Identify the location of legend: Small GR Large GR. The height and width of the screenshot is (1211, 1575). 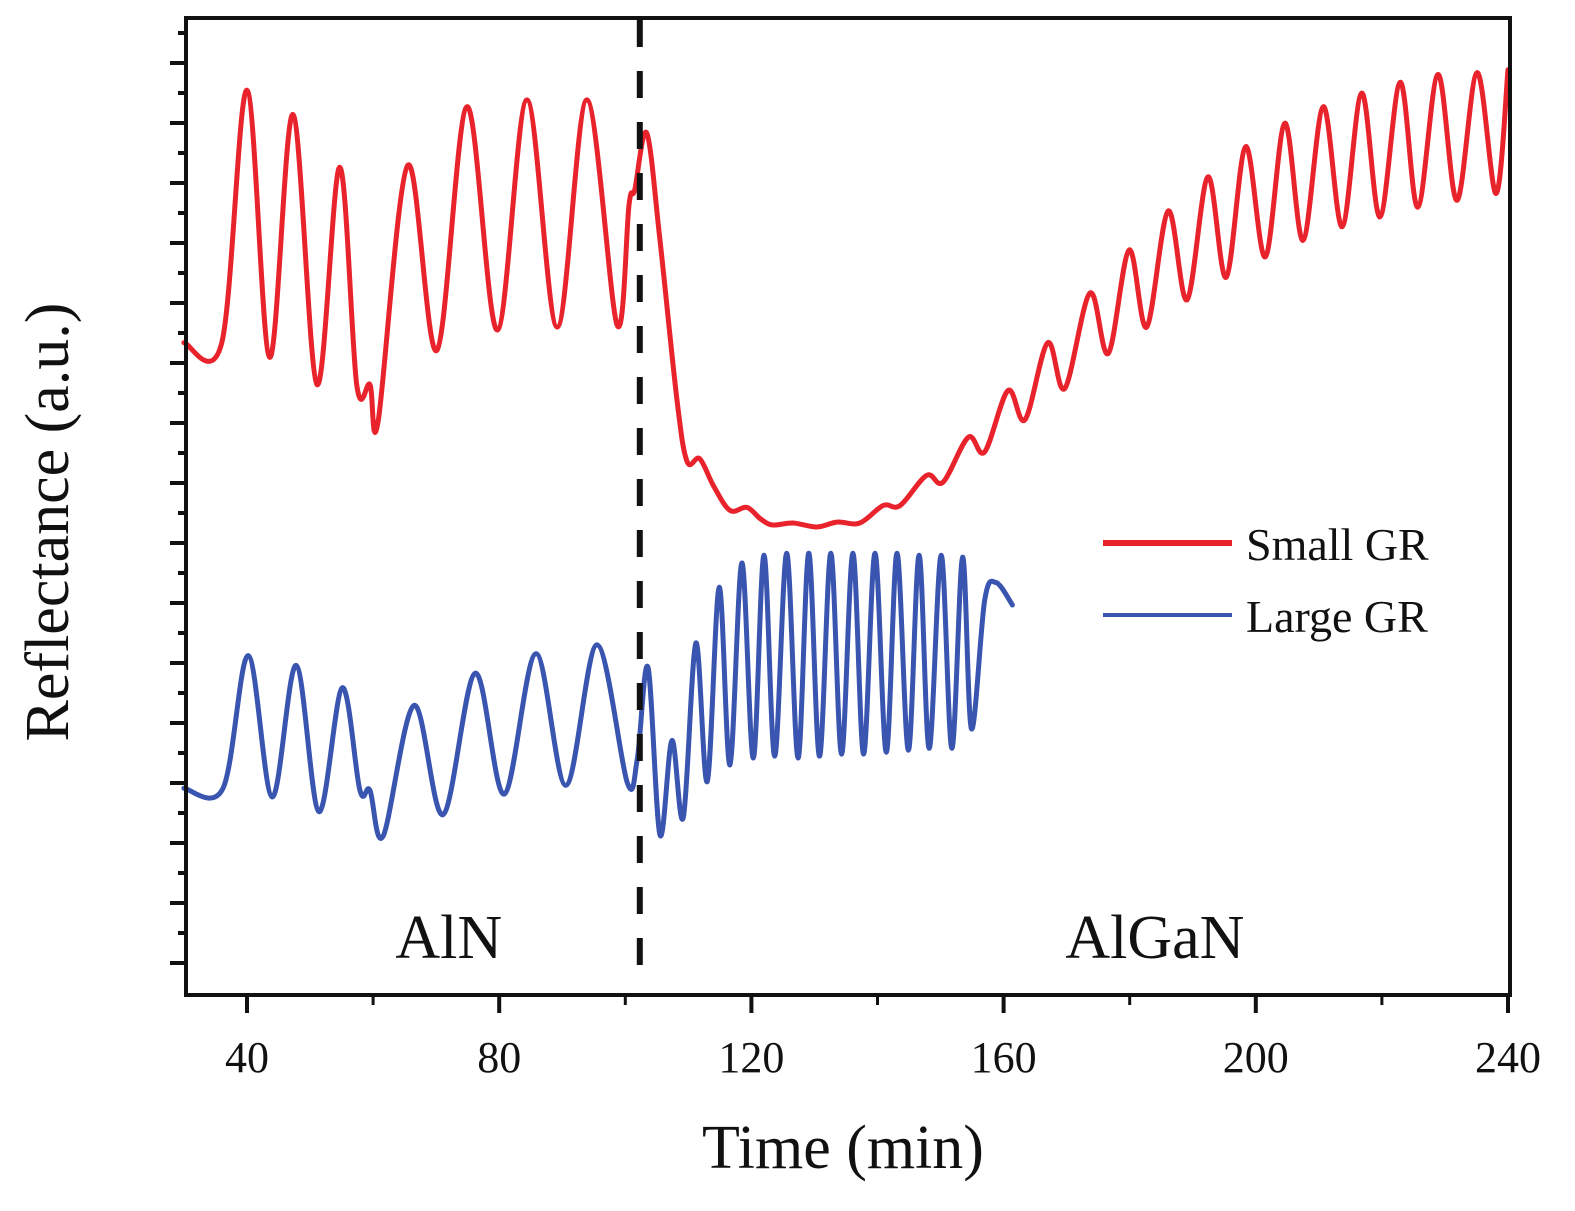
(1266, 580).